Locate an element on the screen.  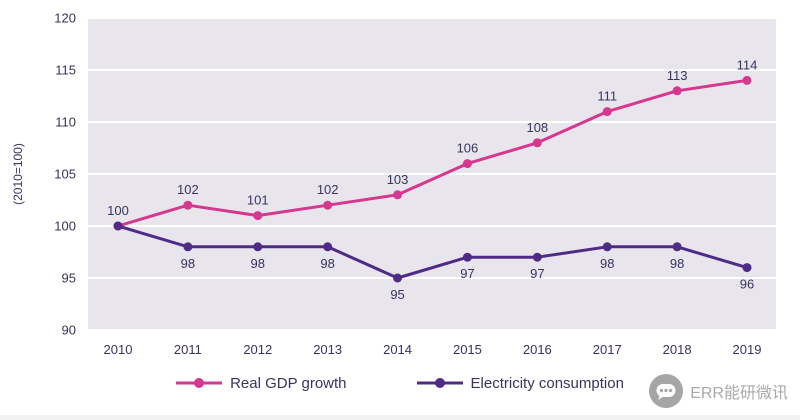
y-tick-label: 100 is located at coordinates (65, 226).